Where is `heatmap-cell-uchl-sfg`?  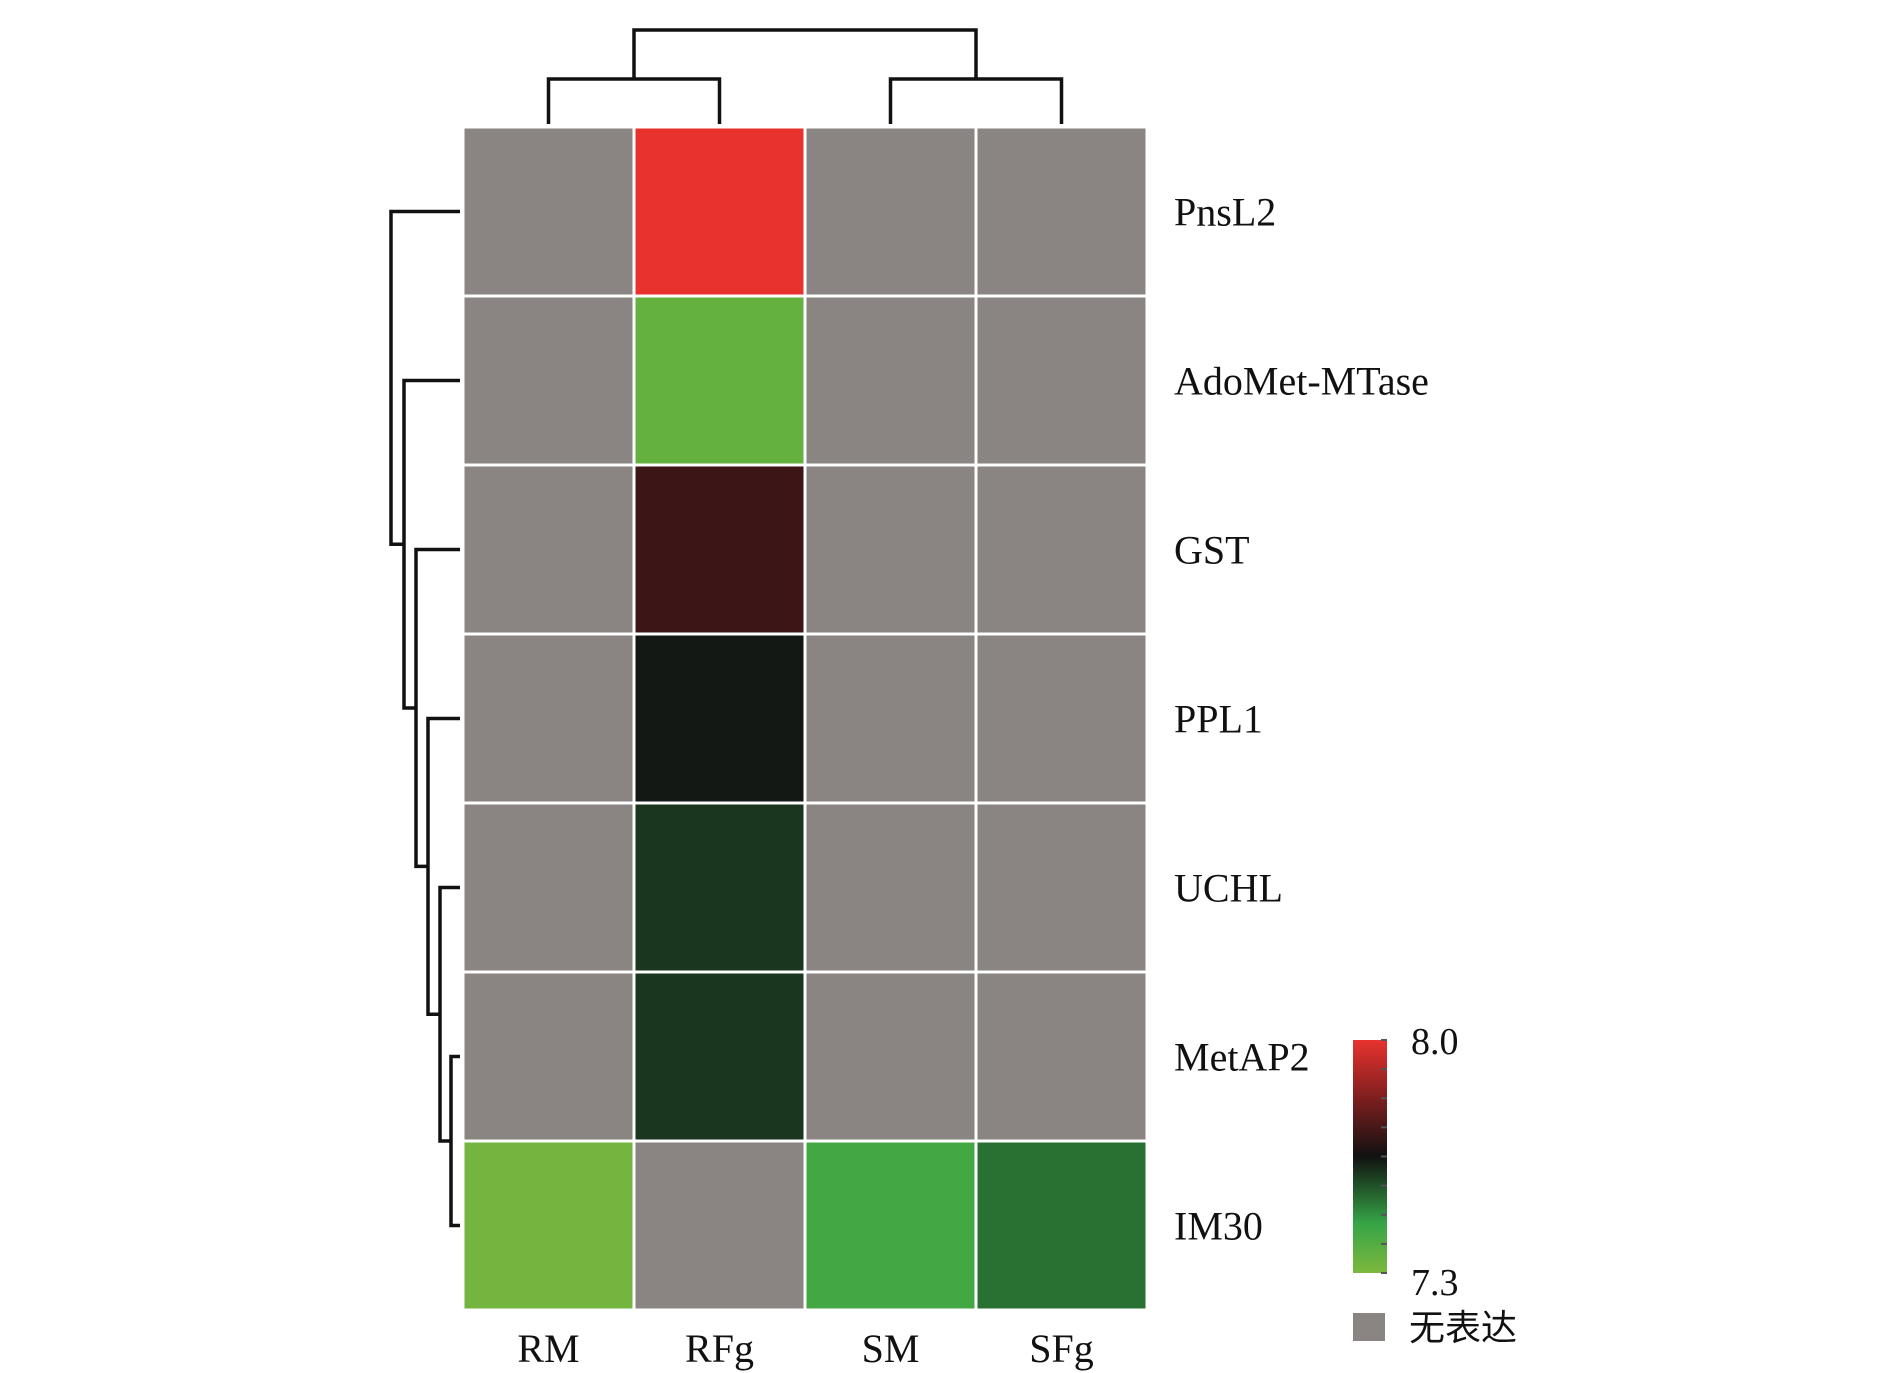 heatmap-cell-uchl-sfg is located at coordinates (1061, 887).